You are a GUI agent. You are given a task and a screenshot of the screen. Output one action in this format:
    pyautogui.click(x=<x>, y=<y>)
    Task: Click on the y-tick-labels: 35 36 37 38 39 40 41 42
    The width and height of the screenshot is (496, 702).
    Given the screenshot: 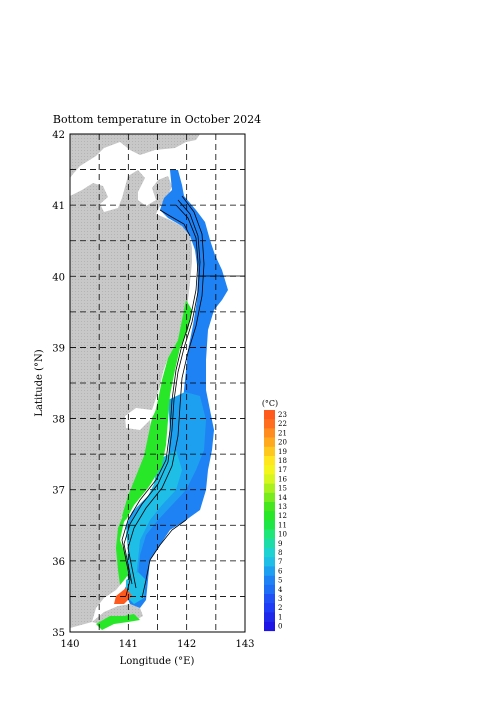 What is the action you would take?
    pyautogui.click(x=58, y=384)
    